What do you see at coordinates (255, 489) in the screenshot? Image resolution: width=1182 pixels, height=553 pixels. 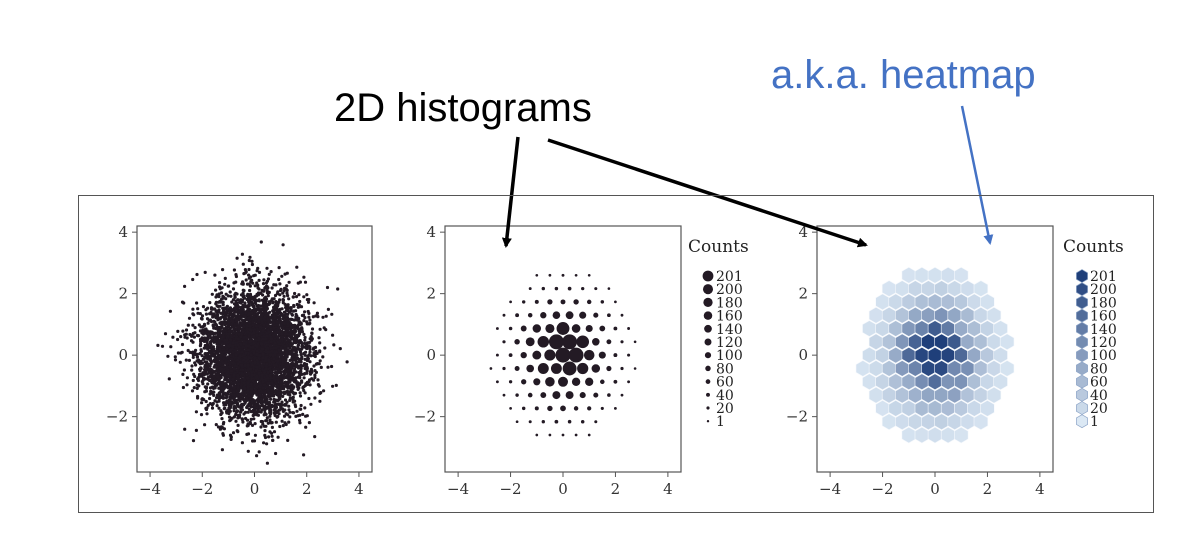 I see `x-tick-label: 0` at bounding box center [255, 489].